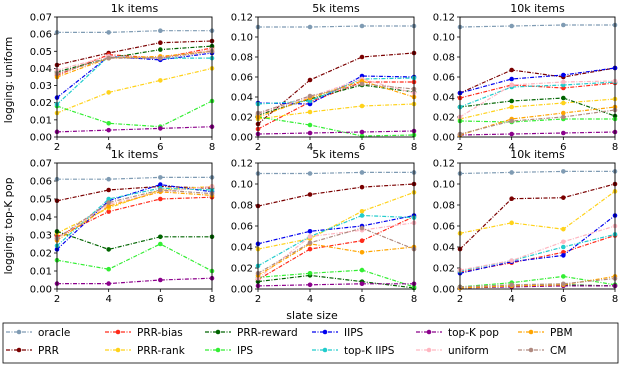 This screenshot has height=366, width=621. I want to click on series-prr-reward, so click(134, 240).